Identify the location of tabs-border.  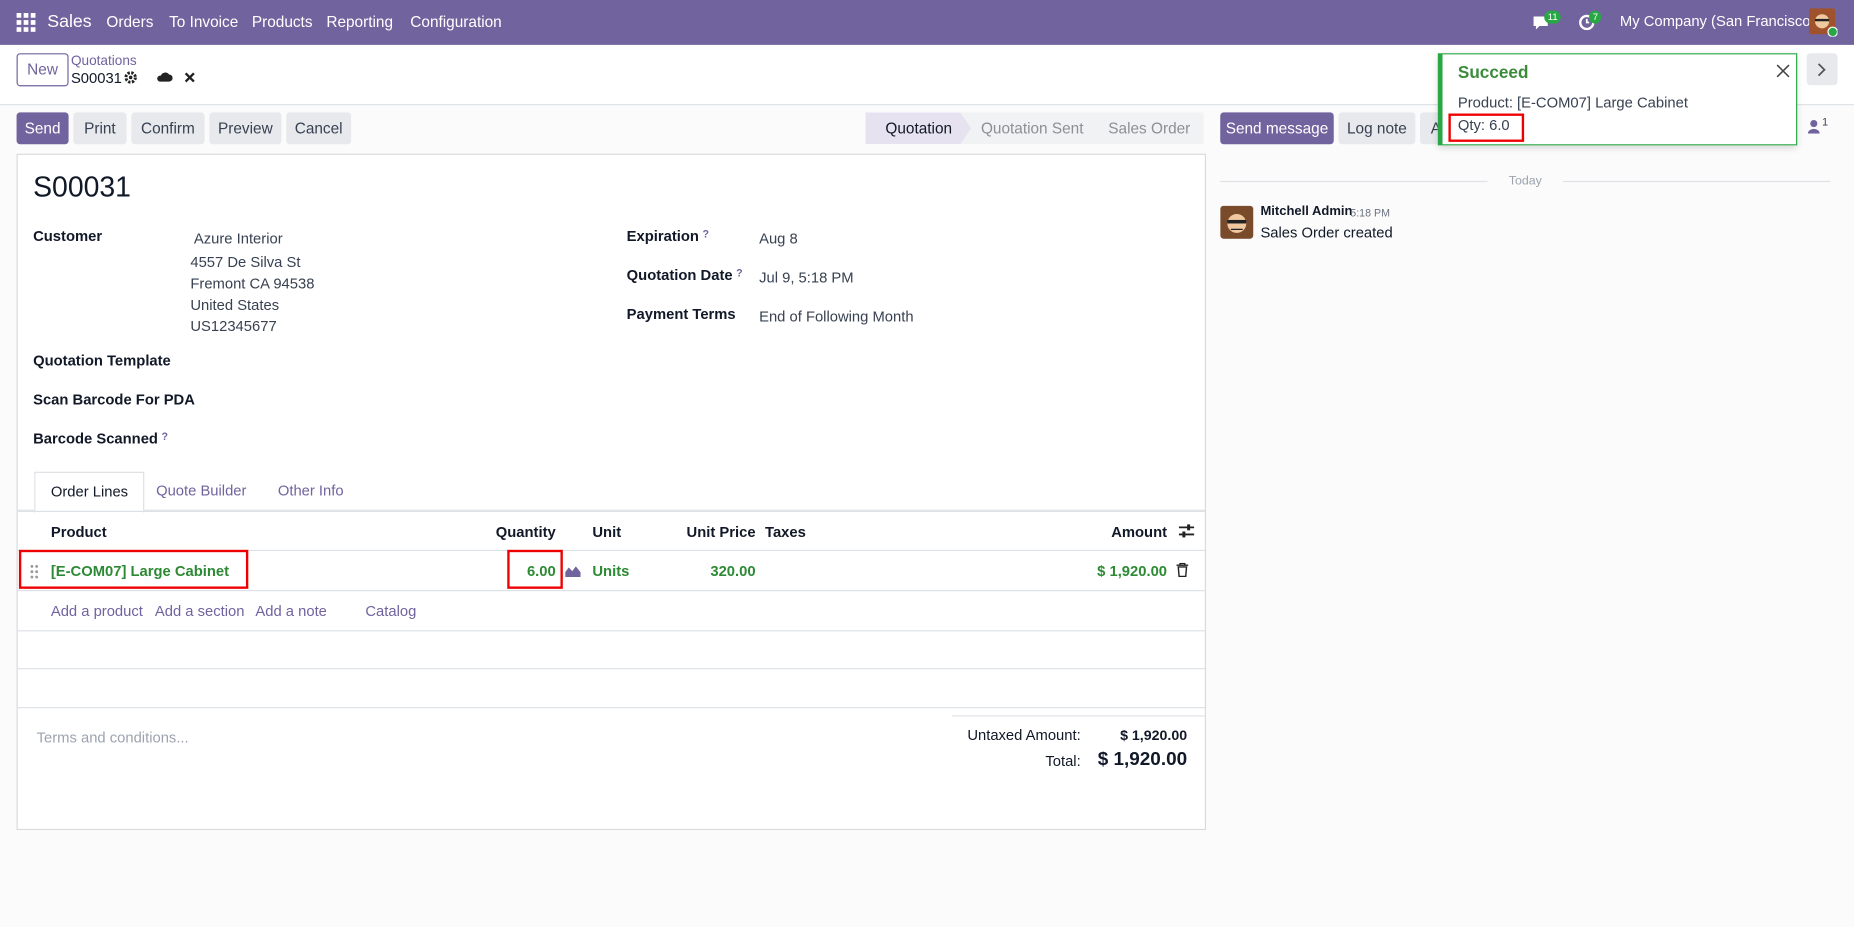
(611, 510).